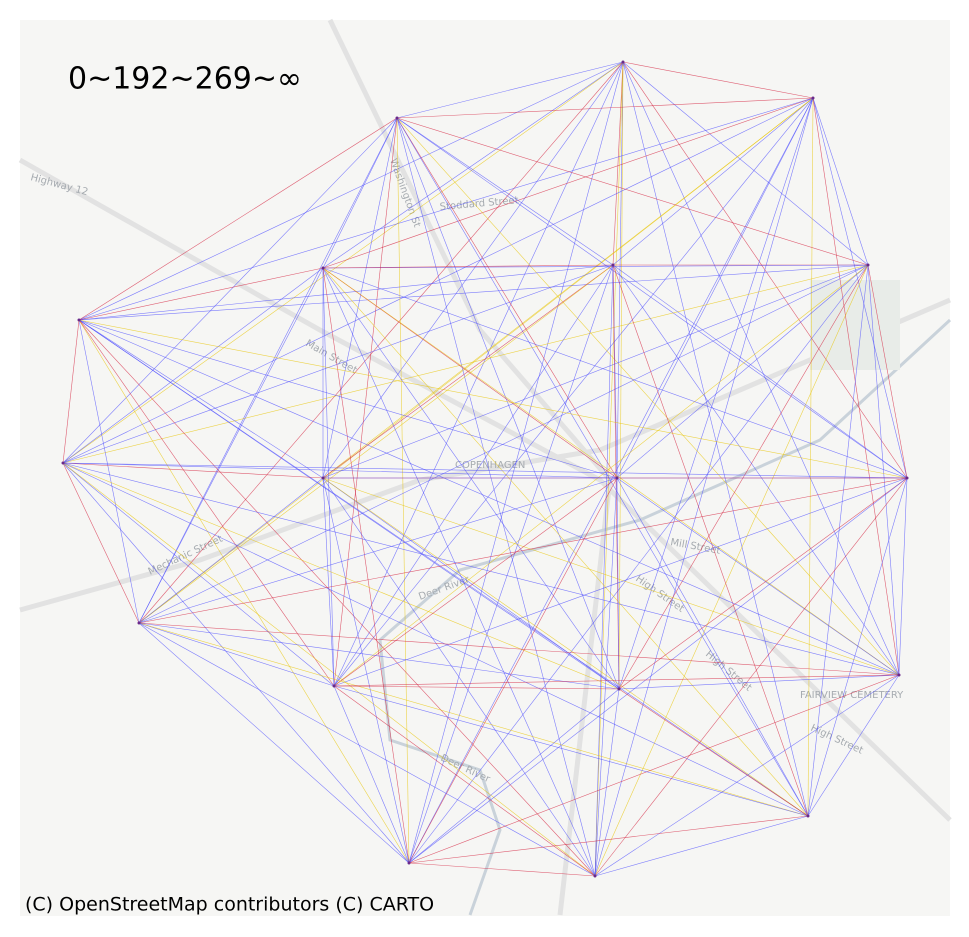  Describe the element at coordinates (185, 79) in the screenshot. I see `title: 0~192~269~∞` at that location.